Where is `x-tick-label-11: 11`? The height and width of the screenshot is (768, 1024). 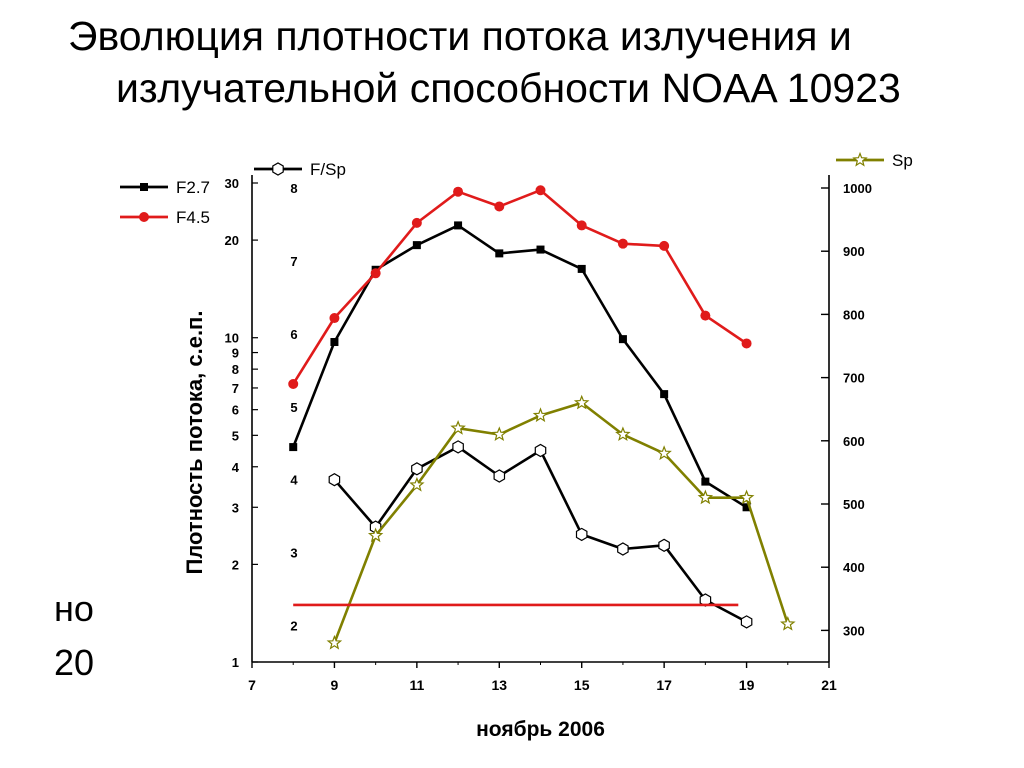
x-tick-label-11: 11 is located at coordinates (416, 685).